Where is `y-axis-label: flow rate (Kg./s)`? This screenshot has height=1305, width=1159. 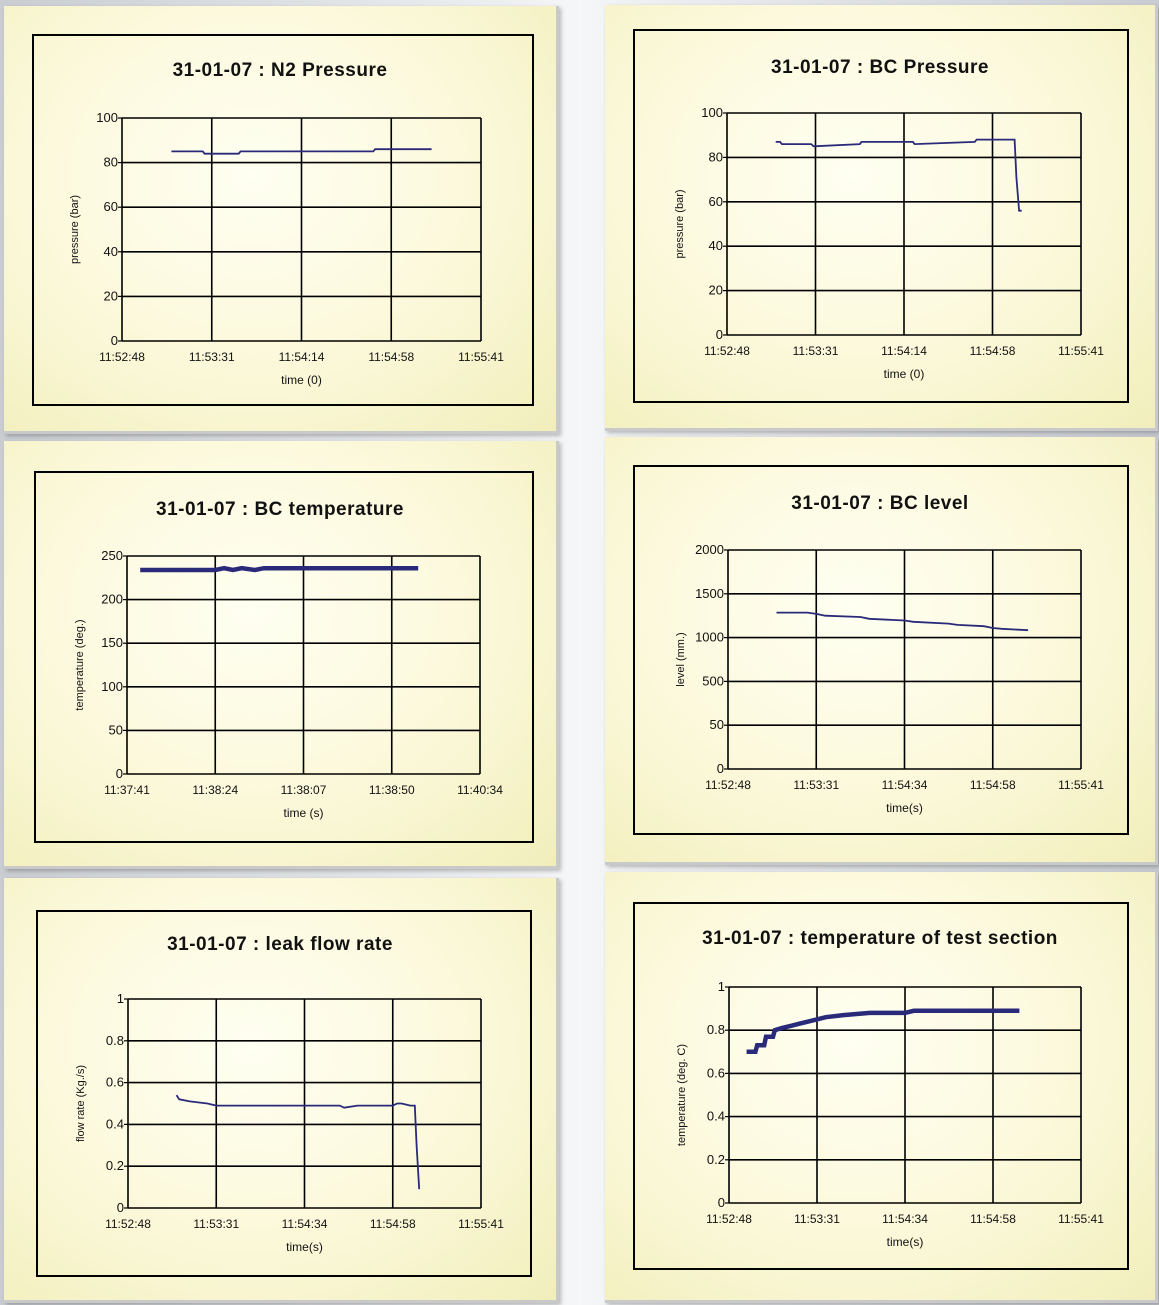
y-axis-label: flow rate (Kg./s) is located at coordinates (81, 1103).